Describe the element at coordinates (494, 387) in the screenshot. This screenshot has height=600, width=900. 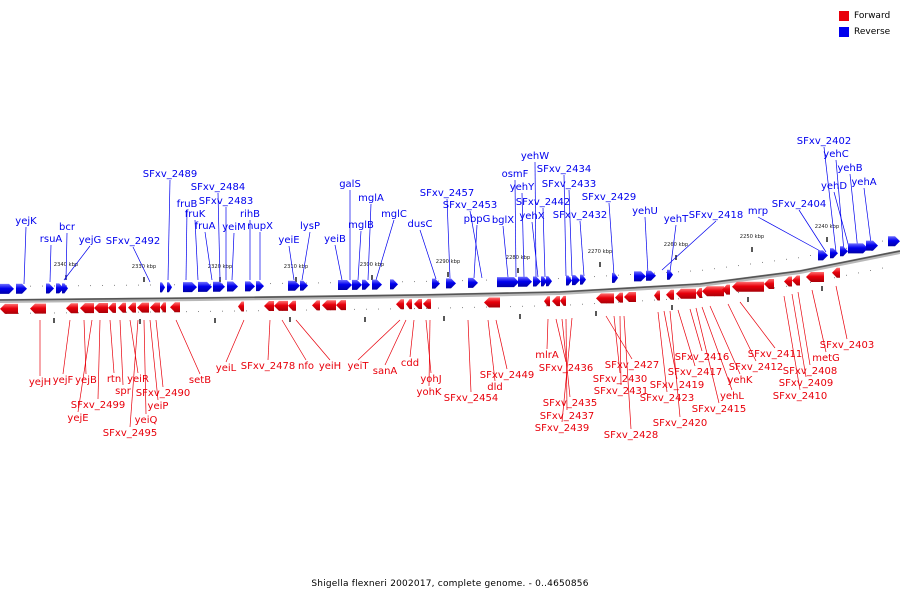
I see `gene-label-dld: dld` at that location.